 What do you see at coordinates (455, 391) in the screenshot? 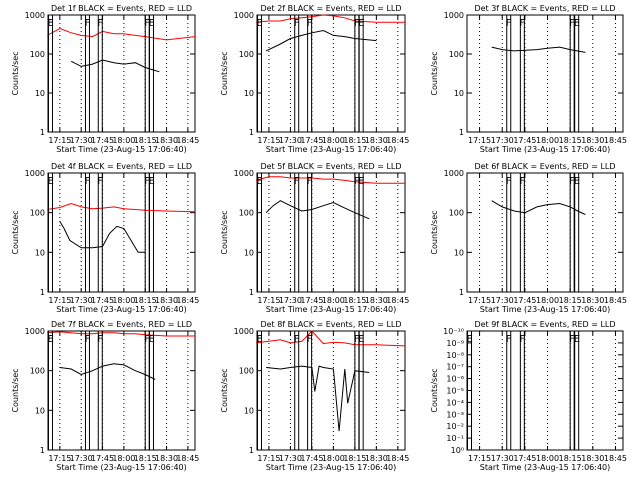
I see `panel-9-y-tick-label: 10⁻⁵` at bounding box center [455, 391].